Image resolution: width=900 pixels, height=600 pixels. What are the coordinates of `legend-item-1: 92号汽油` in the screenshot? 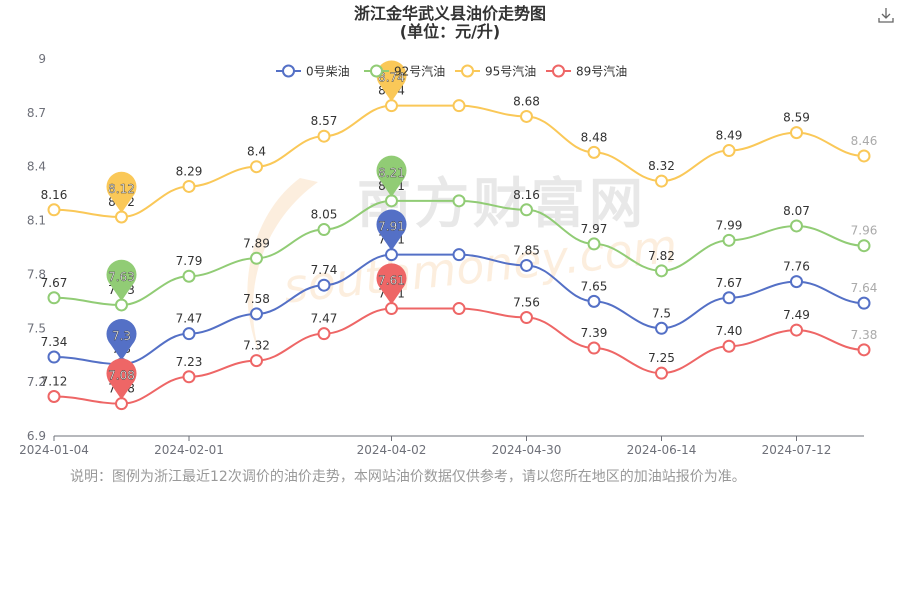 It's located at (404, 71).